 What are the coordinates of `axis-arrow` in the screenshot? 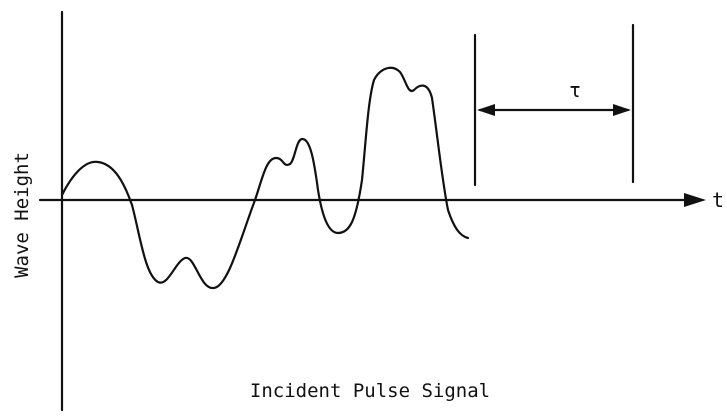 It's located at (695, 200).